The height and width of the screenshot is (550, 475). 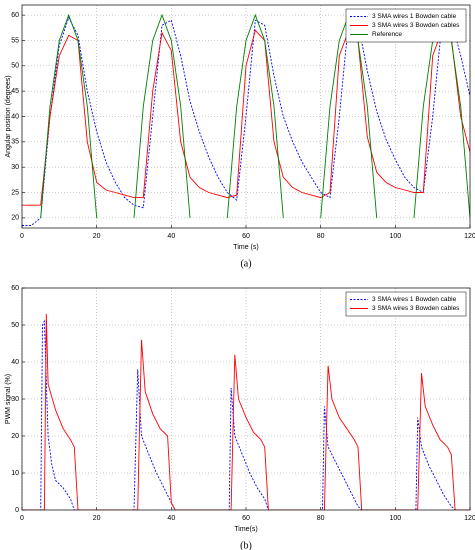 What do you see at coordinates (245, 247) in the screenshot?
I see `x-axis-label: Time (s)` at bounding box center [245, 247].